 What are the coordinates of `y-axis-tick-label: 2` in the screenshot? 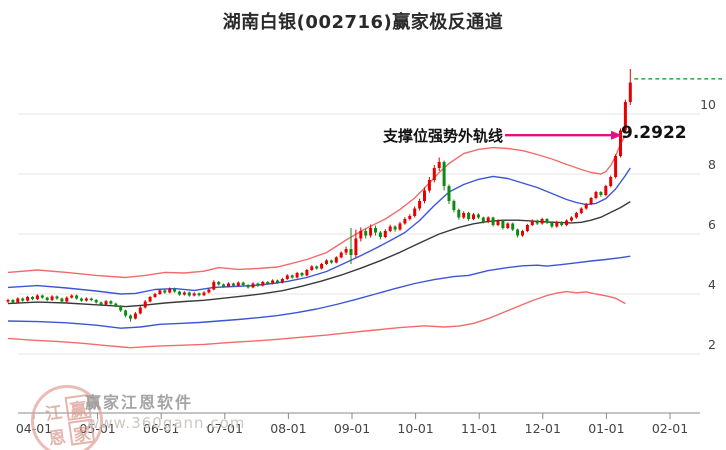 It's located at (712, 344).